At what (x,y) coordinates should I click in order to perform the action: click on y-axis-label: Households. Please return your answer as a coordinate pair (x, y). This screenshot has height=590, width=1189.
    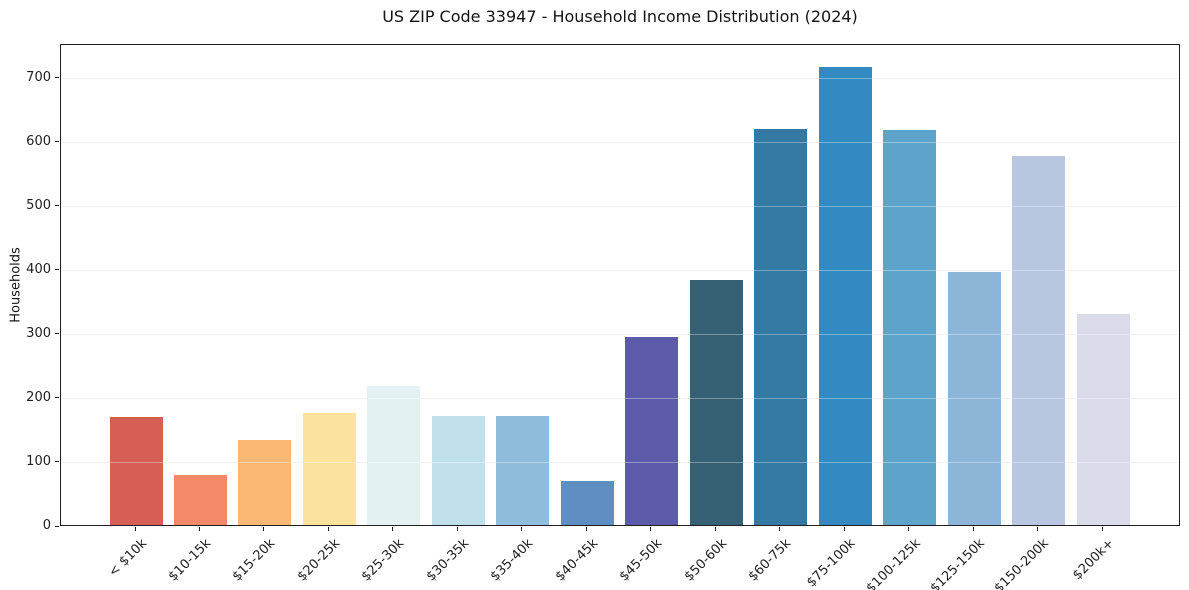
    Looking at the image, I should click on (16, 285).